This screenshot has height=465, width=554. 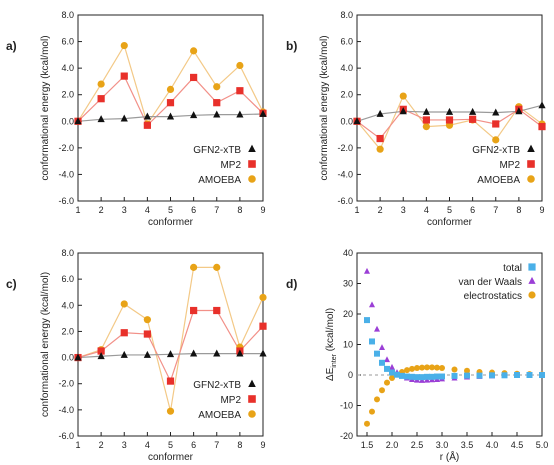 I want to click on x-tick-label: 4.0, so click(x=492, y=445).